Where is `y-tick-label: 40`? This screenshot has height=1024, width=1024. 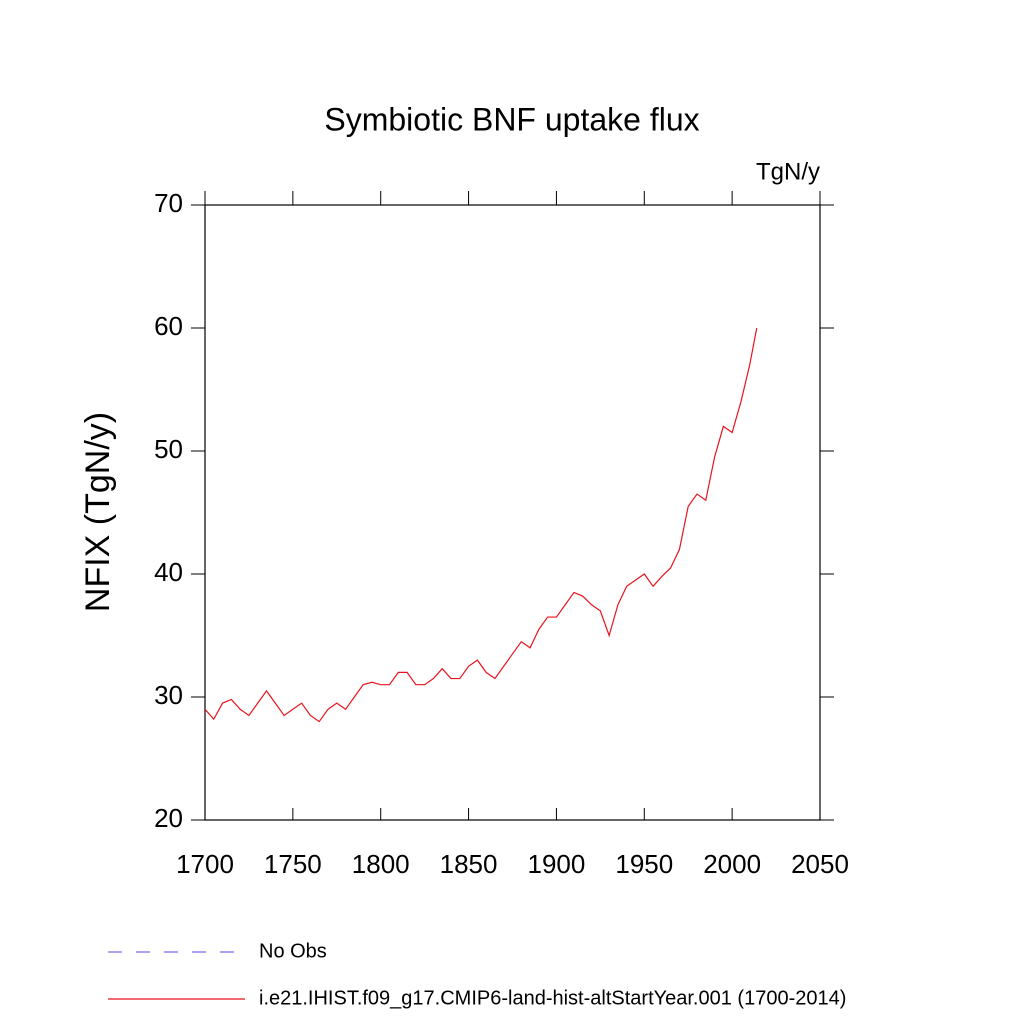
y-tick-label: 40 is located at coordinates (168, 572).